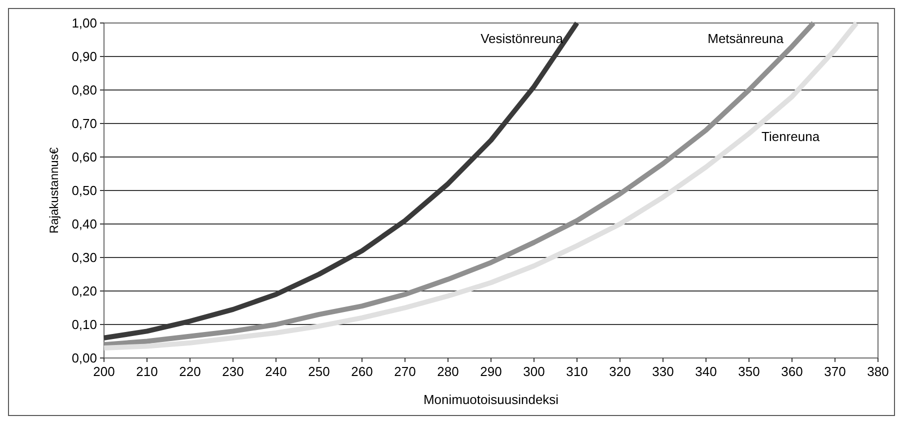  Describe the element at coordinates (491, 371) in the screenshot. I see `x-tick-label: 290` at that location.